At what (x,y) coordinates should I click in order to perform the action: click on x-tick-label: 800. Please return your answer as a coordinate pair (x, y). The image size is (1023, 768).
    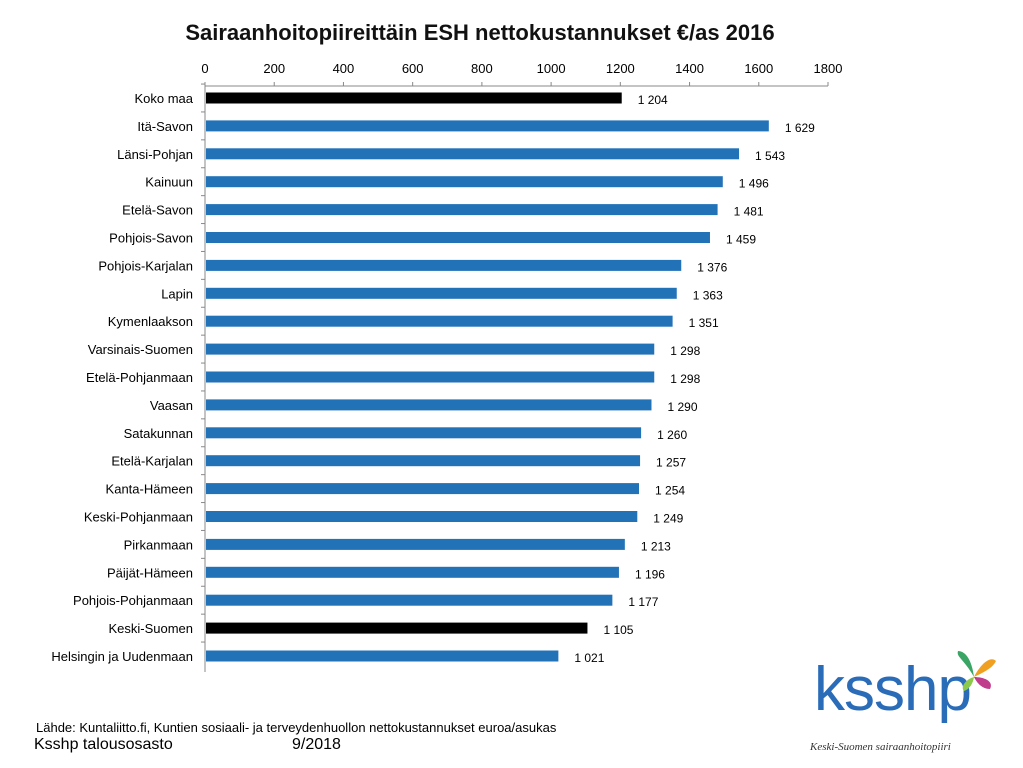
    Looking at the image, I should click on (482, 68).